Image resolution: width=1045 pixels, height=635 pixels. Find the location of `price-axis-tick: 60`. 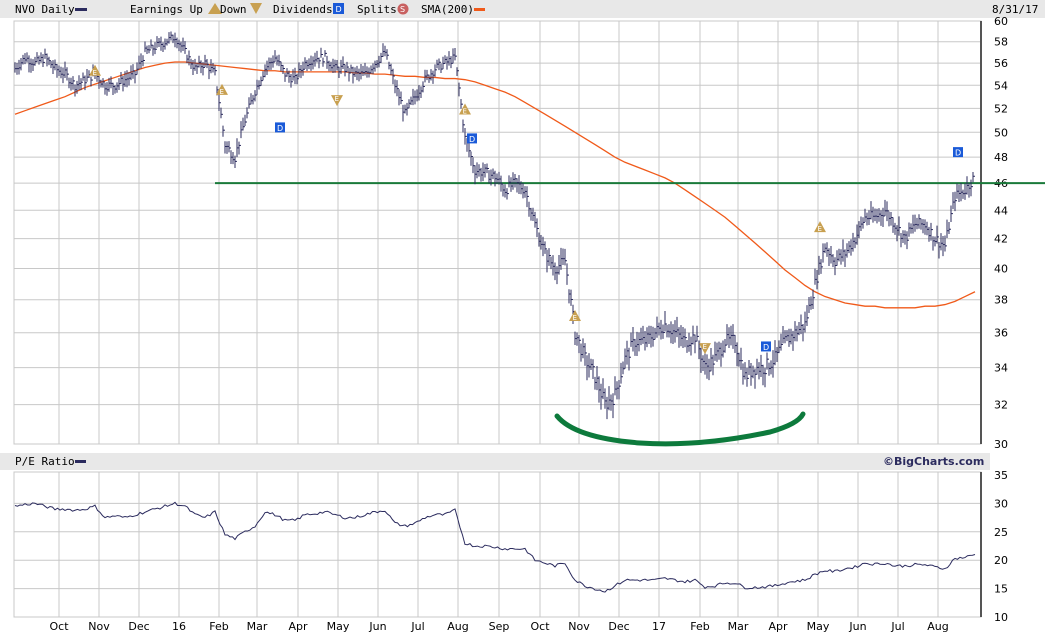

price-axis-tick: 60 is located at coordinates (1001, 21).